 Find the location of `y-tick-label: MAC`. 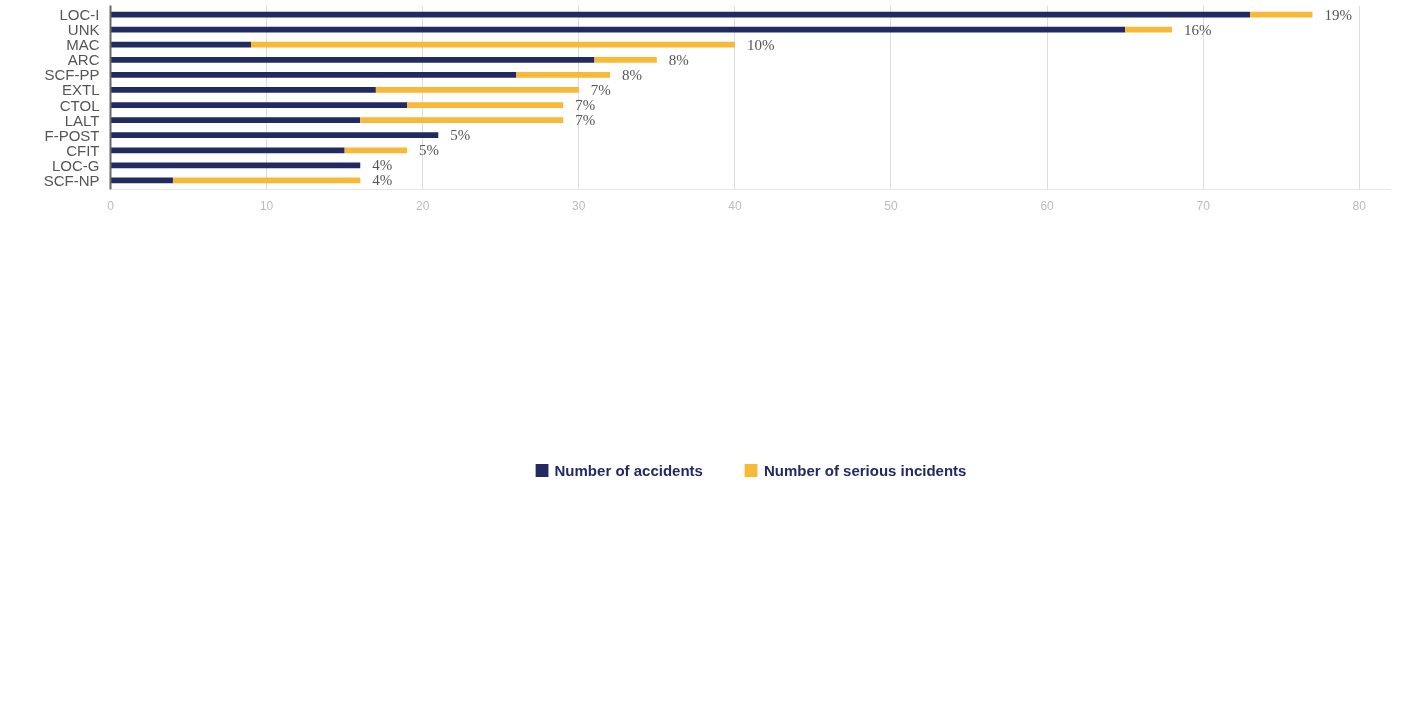

y-tick-label: MAC is located at coordinates (83, 45).